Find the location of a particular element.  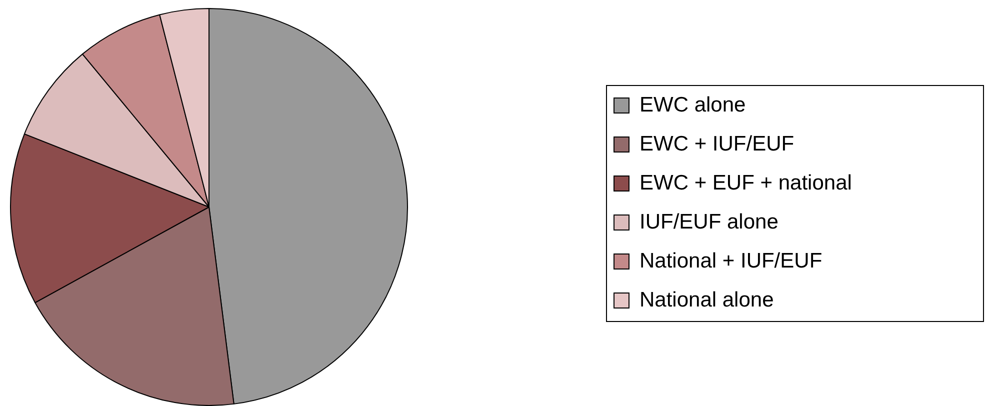

legend-label: IUF/EUF alone is located at coordinates (709, 222).